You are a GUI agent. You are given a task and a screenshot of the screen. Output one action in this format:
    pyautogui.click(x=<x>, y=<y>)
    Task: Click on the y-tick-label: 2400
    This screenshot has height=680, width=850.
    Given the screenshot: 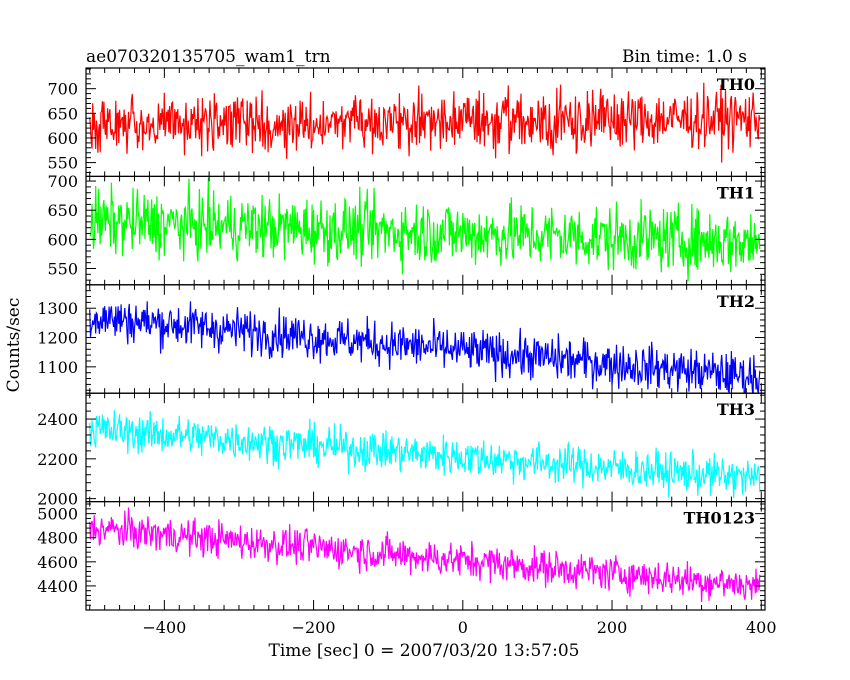 What is the action you would take?
    pyautogui.click(x=57, y=419)
    